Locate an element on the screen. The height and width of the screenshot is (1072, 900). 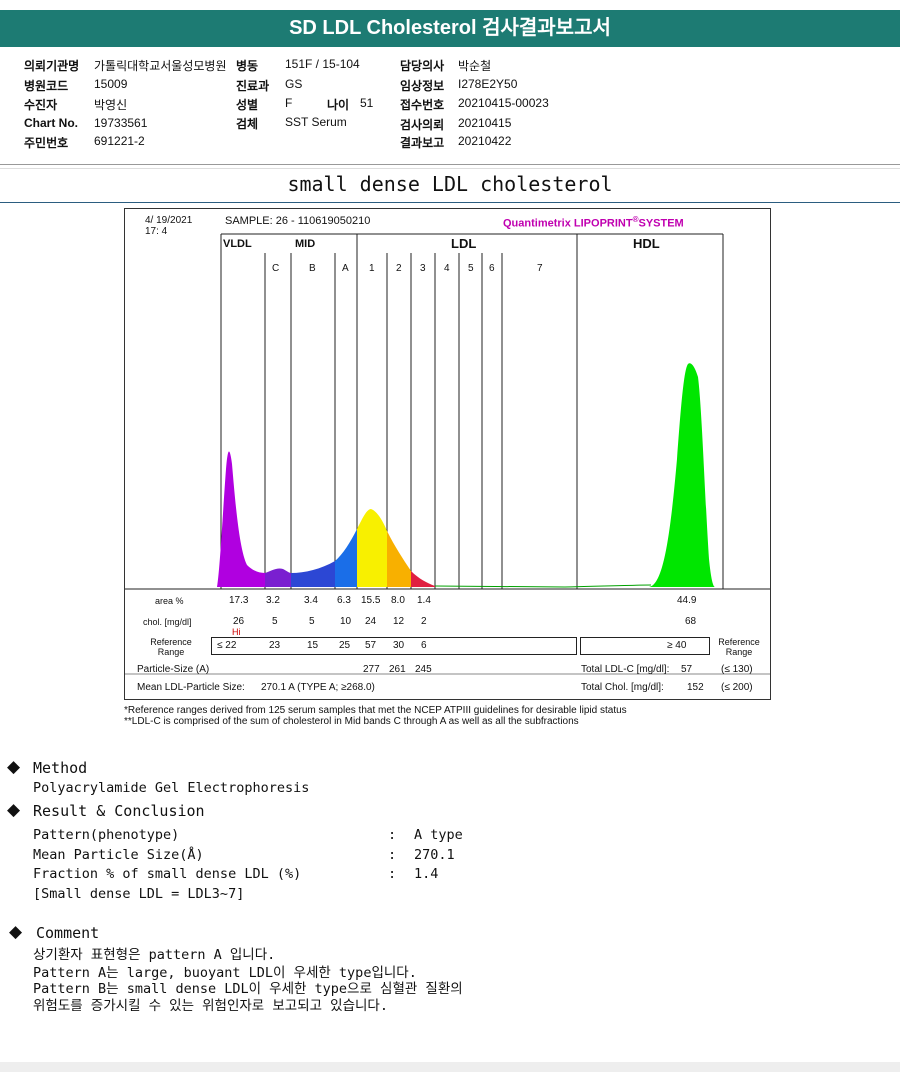
band-label-c: C is located at coordinates (276, 268).